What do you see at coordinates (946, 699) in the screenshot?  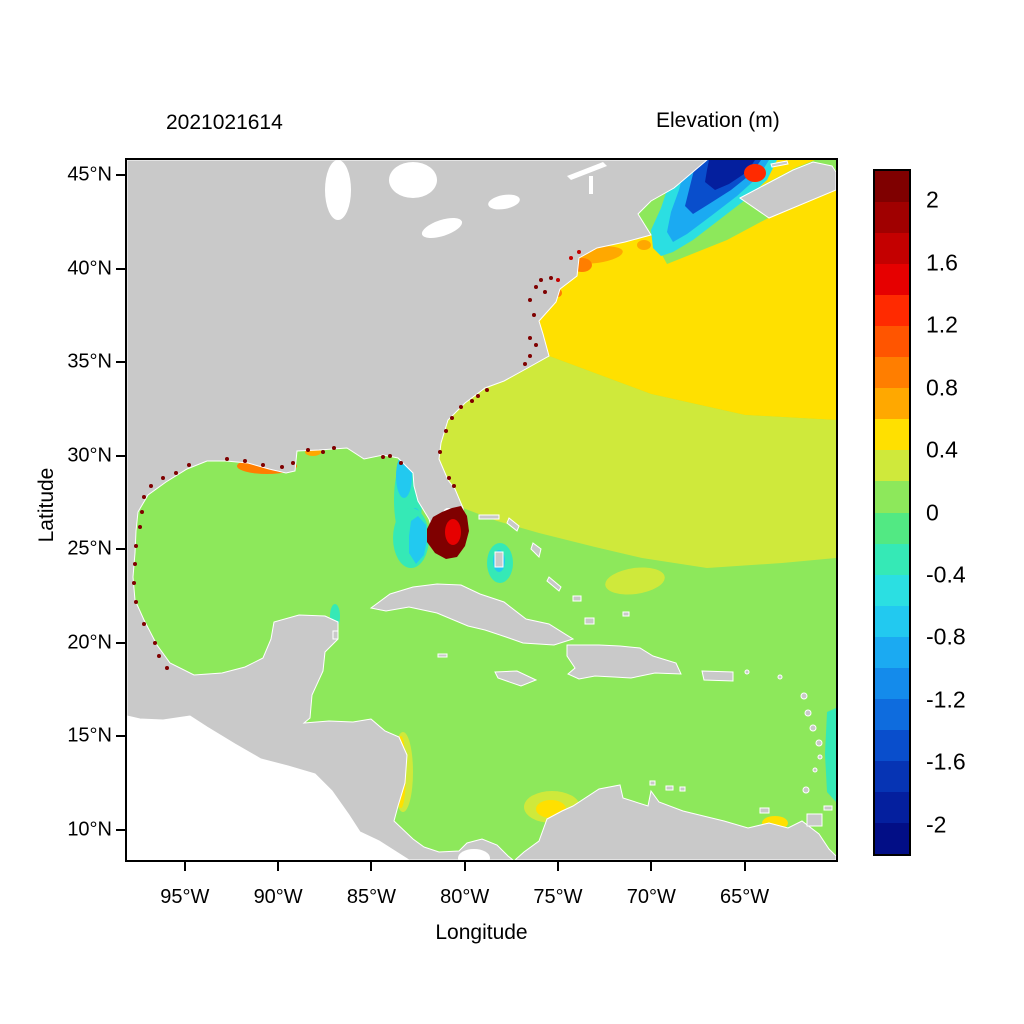 I see `colorbar-tick-label: -1.2` at bounding box center [946, 699].